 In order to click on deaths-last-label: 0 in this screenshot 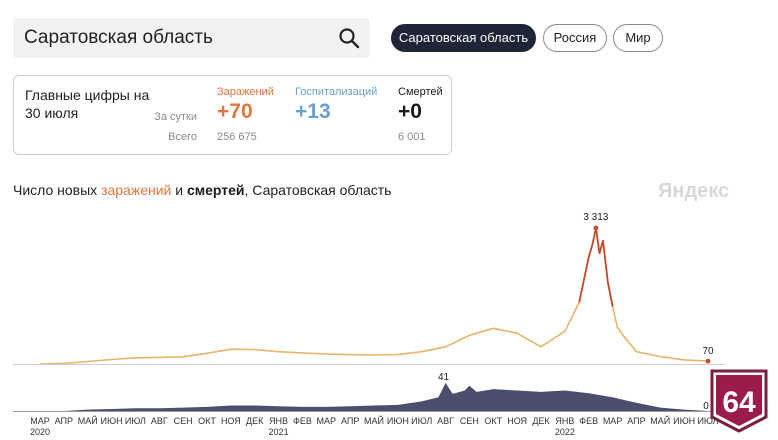, I will do `click(706, 406)`.